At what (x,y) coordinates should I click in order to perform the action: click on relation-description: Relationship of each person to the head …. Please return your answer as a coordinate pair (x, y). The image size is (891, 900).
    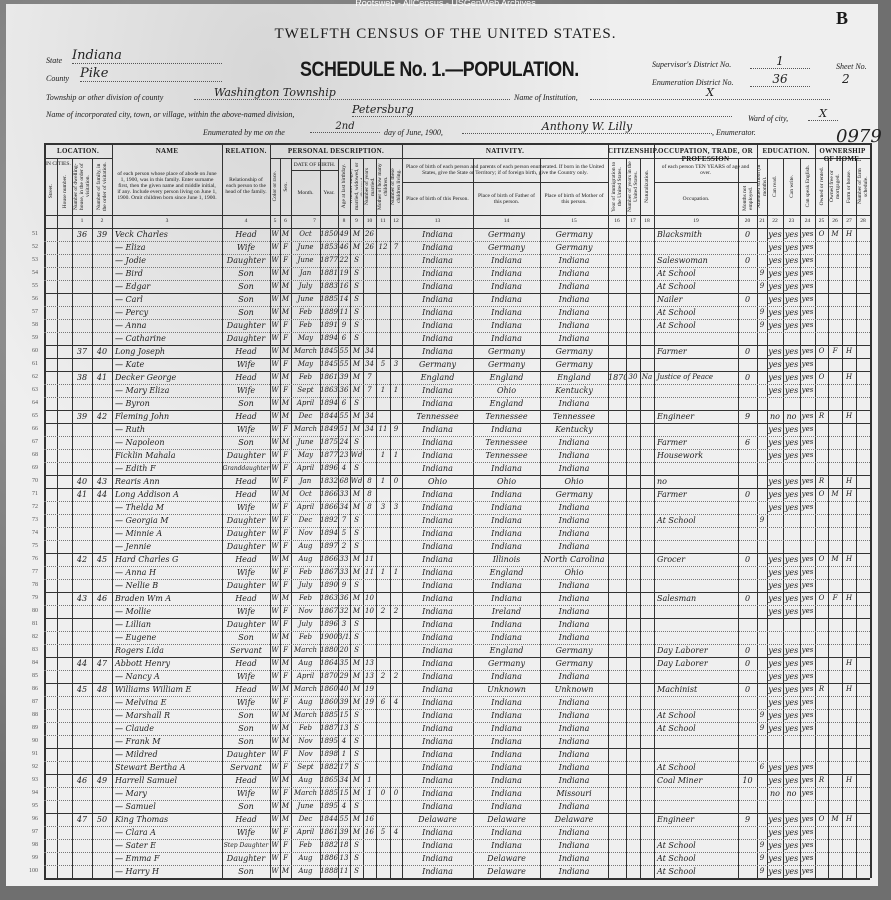
    Looking at the image, I should click on (246, 186).